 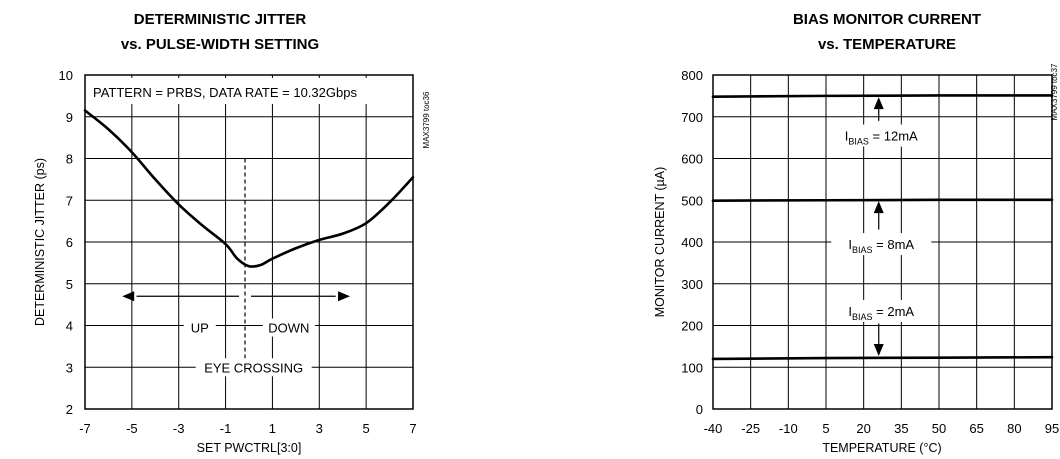 What do you see at coordinates (881, 448) in the screenshot?
I see `bias-chart-x-axis-label: TEMPERATURE (°C)` at bounding box center [881, 448].